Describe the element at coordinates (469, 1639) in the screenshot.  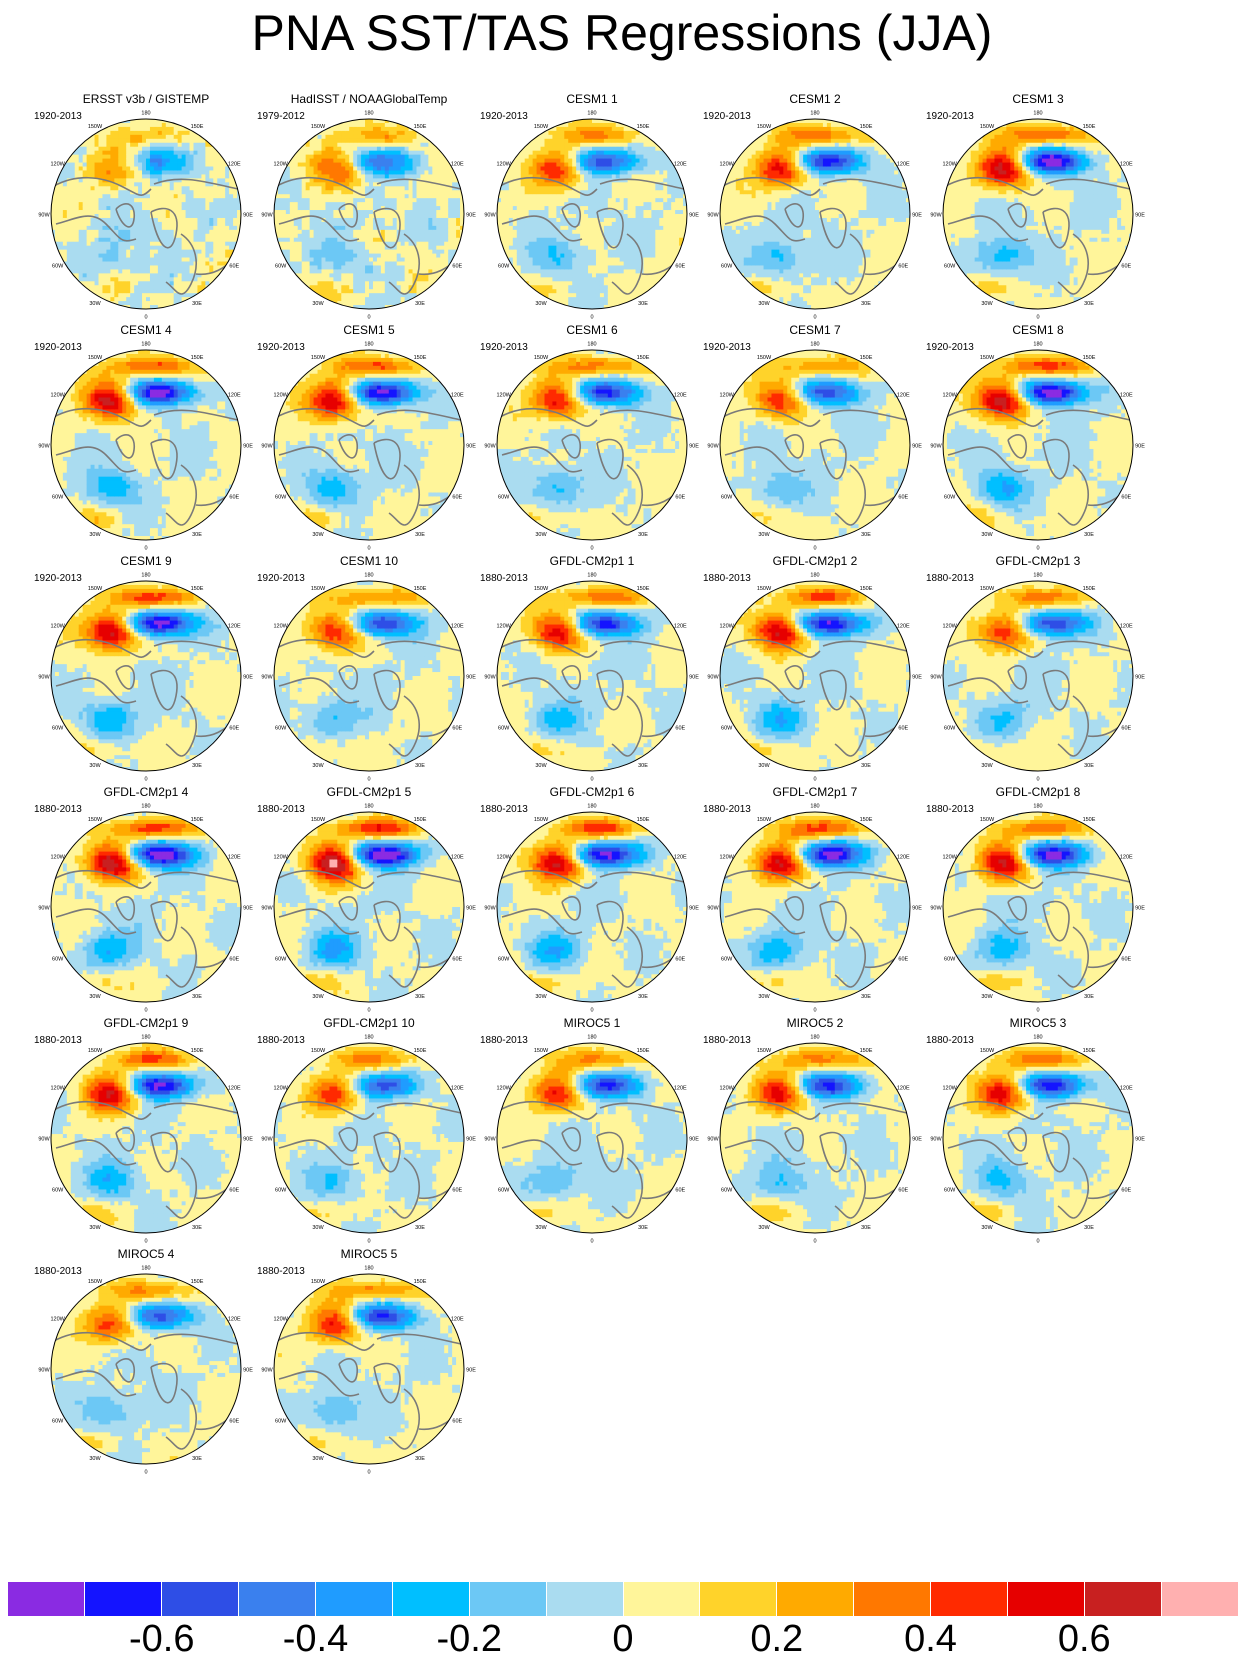
I see `colorbar-label: -0.2` at that location.